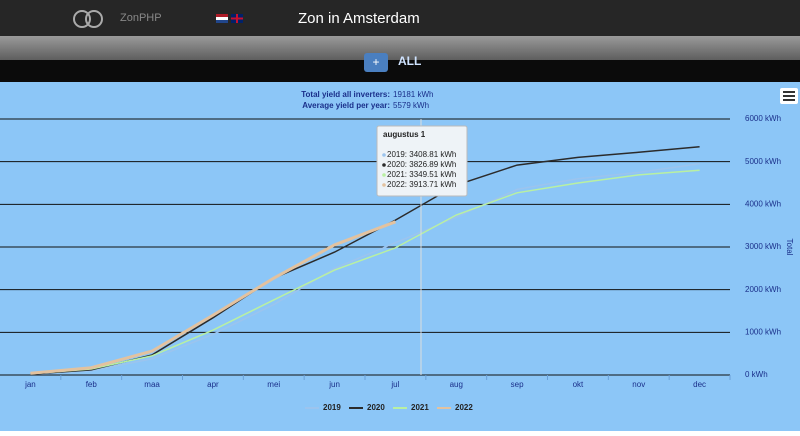  Describe the element at coordinates (88, 19) in the screenshot. I see `logo-icon` at that location.